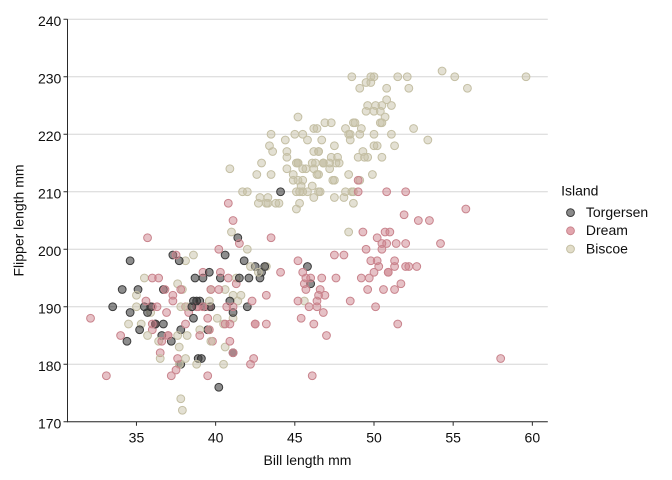 This screenshot has height=480, width=672. I want to click on svg-text: 40, so click(216, 438).